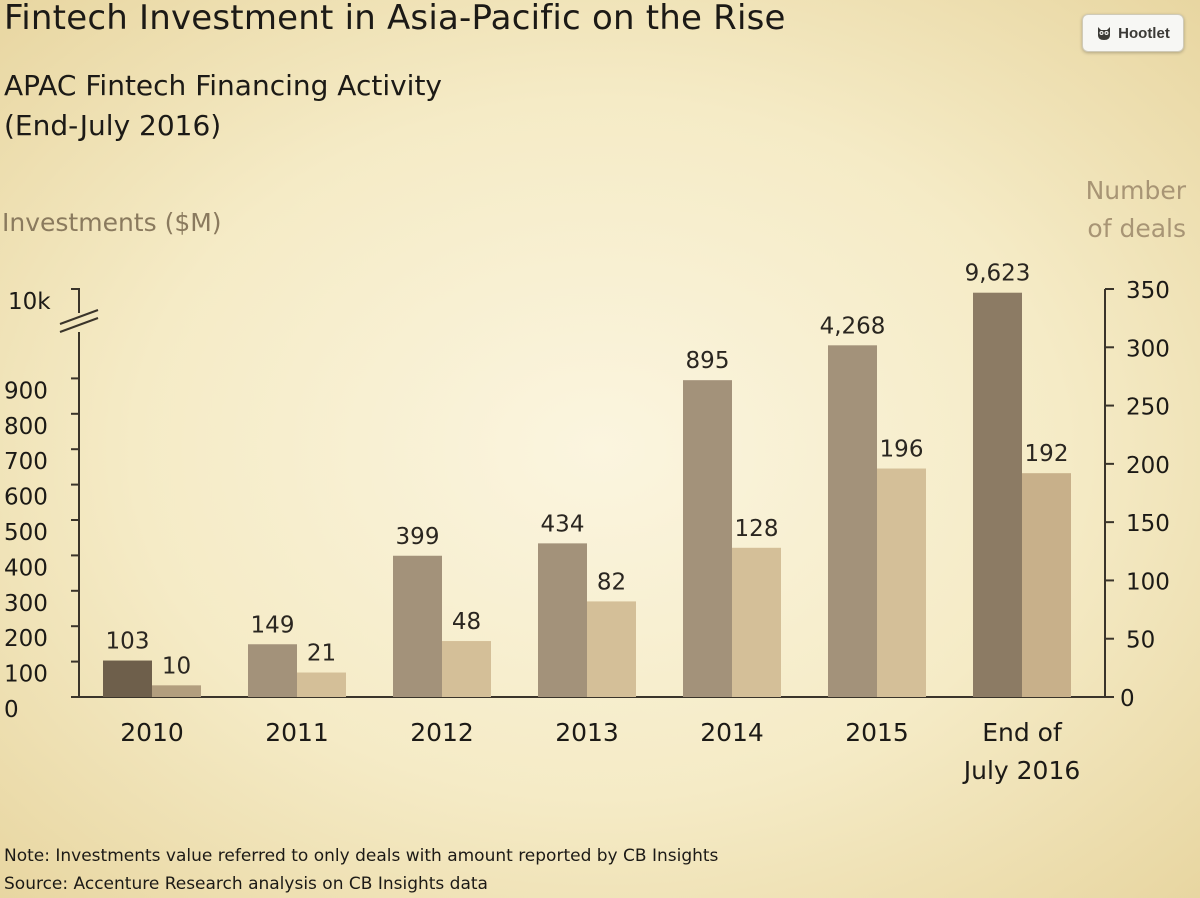 This screenshot has width=1200, height=898. Describe the element at coordinates (1135, 190) in the screenshot. I see `right-axis-title-line-1: Number` at that location.